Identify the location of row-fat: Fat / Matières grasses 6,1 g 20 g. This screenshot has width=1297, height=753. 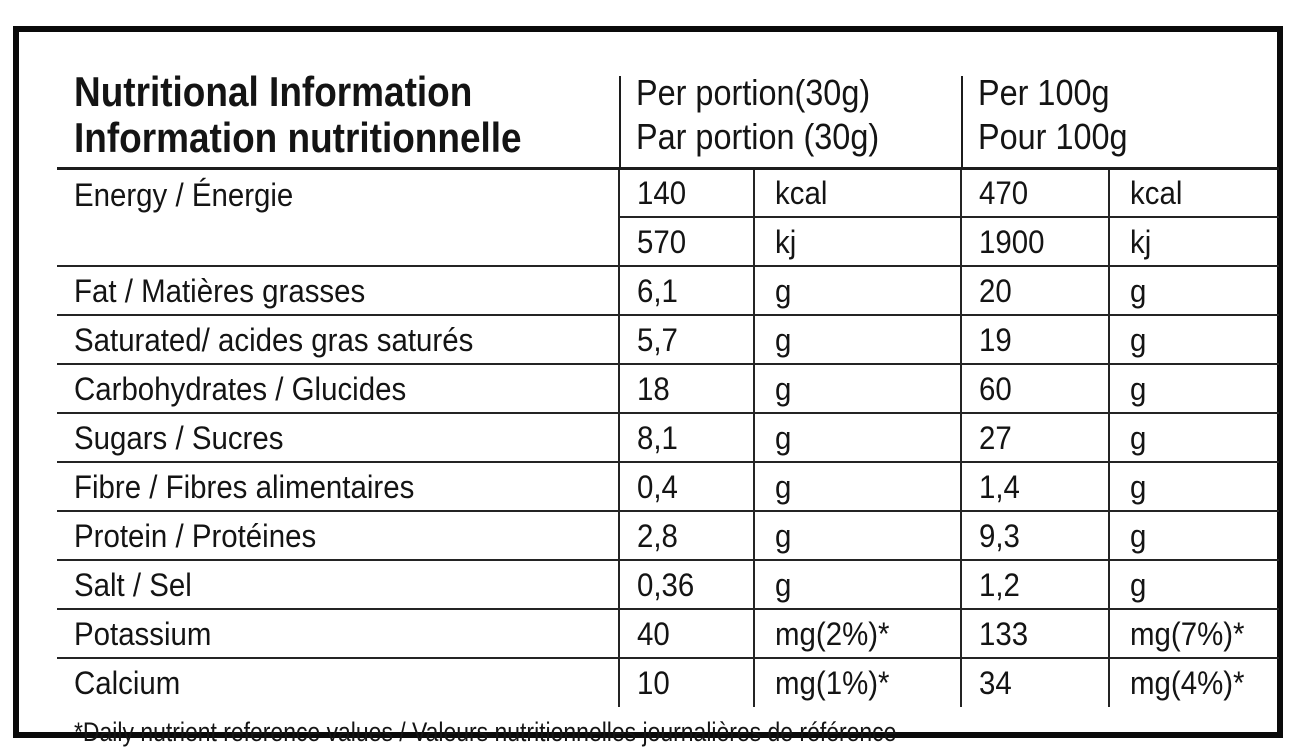
(668, 290).